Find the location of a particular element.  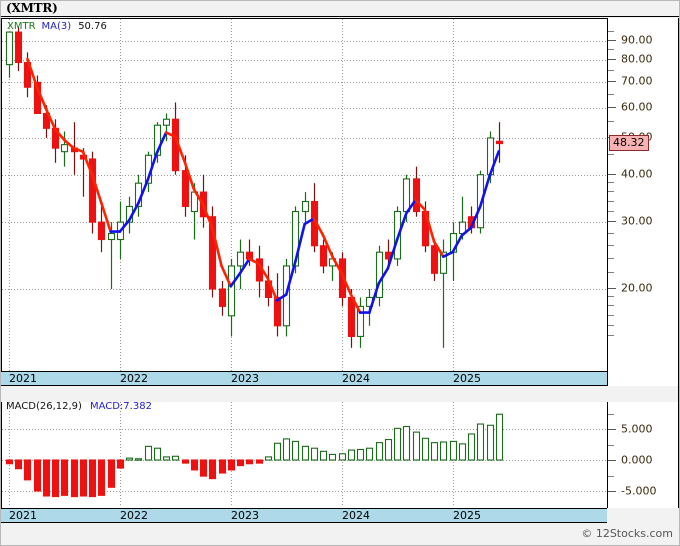

macd-x-axis-date-strip: 2021 2022 2023 2024 2025 is located at coordinates (304, 515).